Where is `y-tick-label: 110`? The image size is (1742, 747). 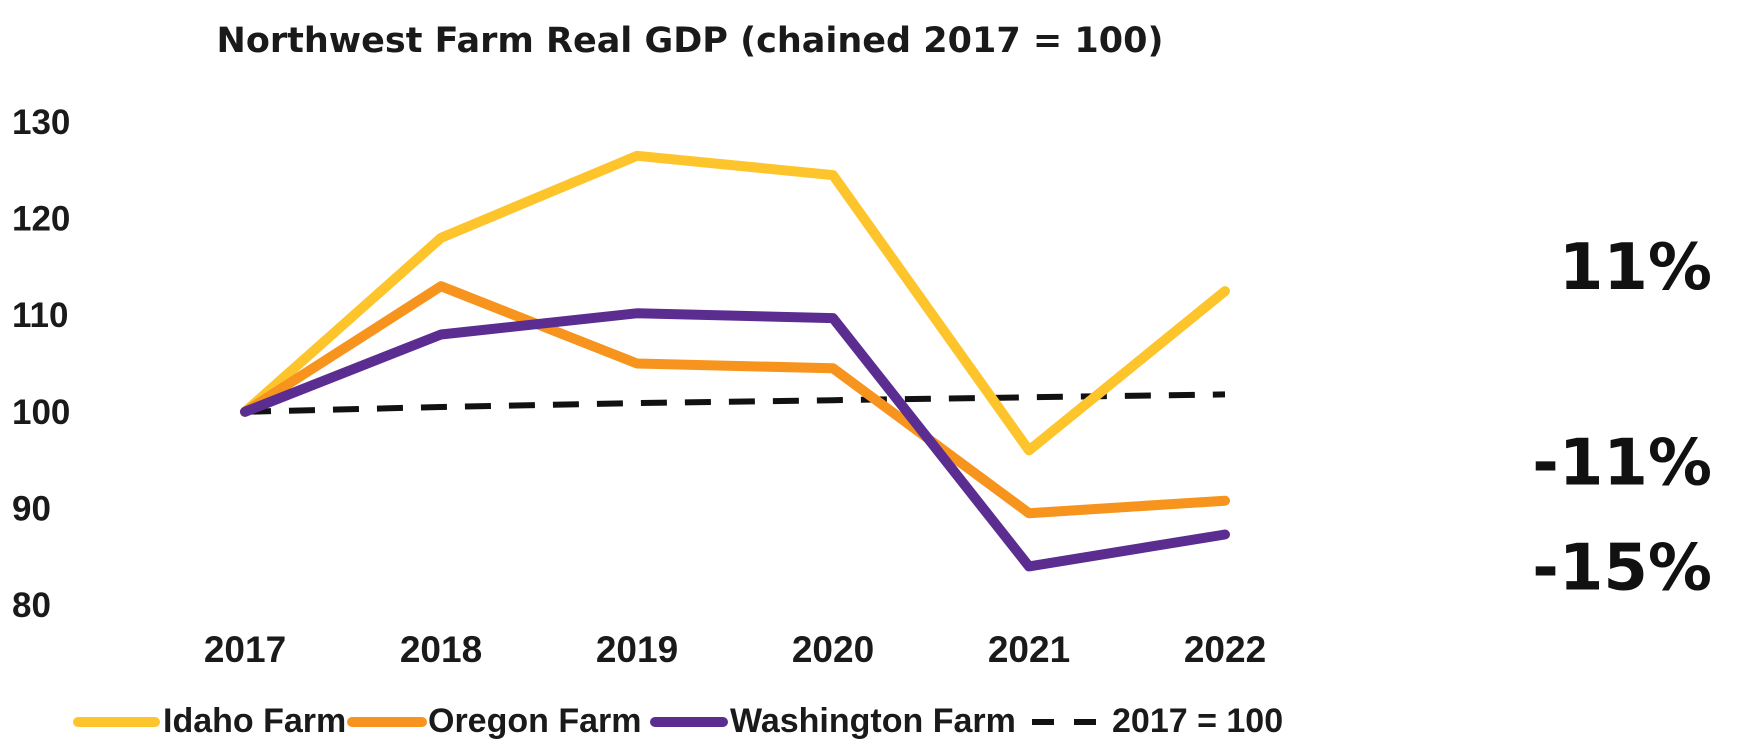 y-tick-label: 110 is located at coordinates (40, 315).